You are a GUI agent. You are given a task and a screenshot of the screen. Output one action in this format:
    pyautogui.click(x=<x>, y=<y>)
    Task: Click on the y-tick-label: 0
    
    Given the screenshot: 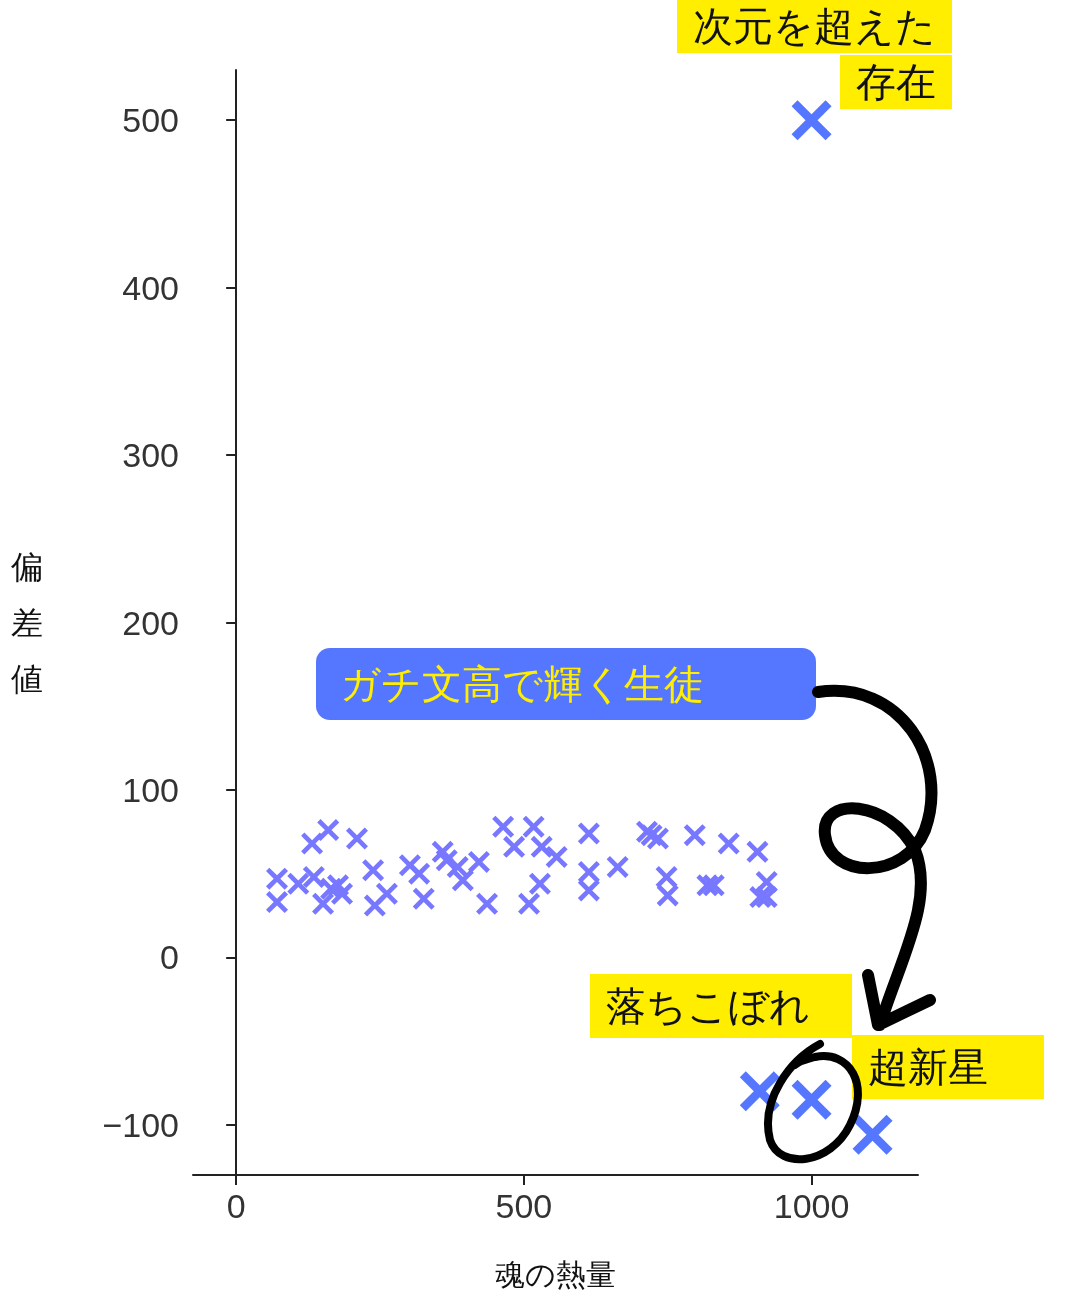 What is the action you would take?
    pyautogui.click(x=169, y=957)
    